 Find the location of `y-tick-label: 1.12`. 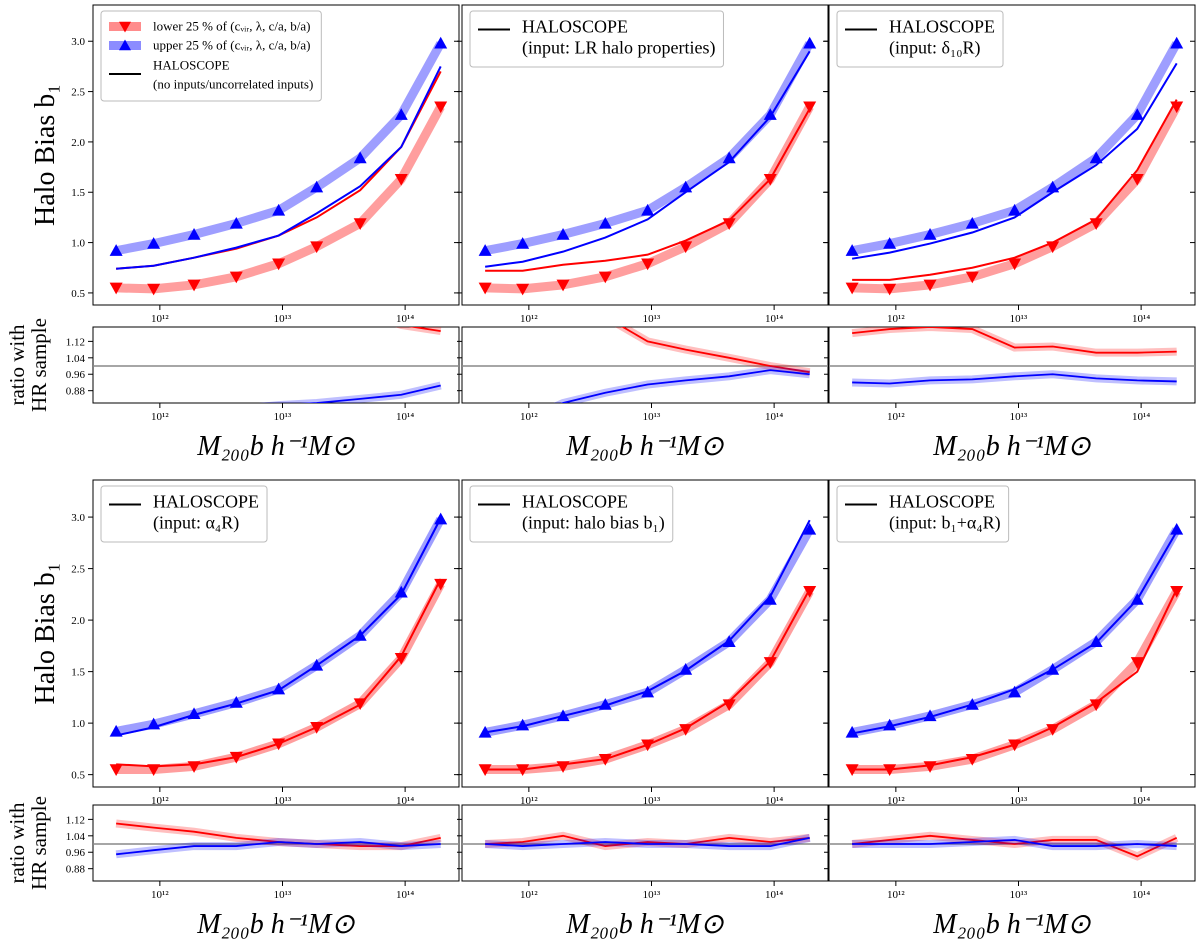

y-tick-label: 1.12 is located at coordinates (75, 342).